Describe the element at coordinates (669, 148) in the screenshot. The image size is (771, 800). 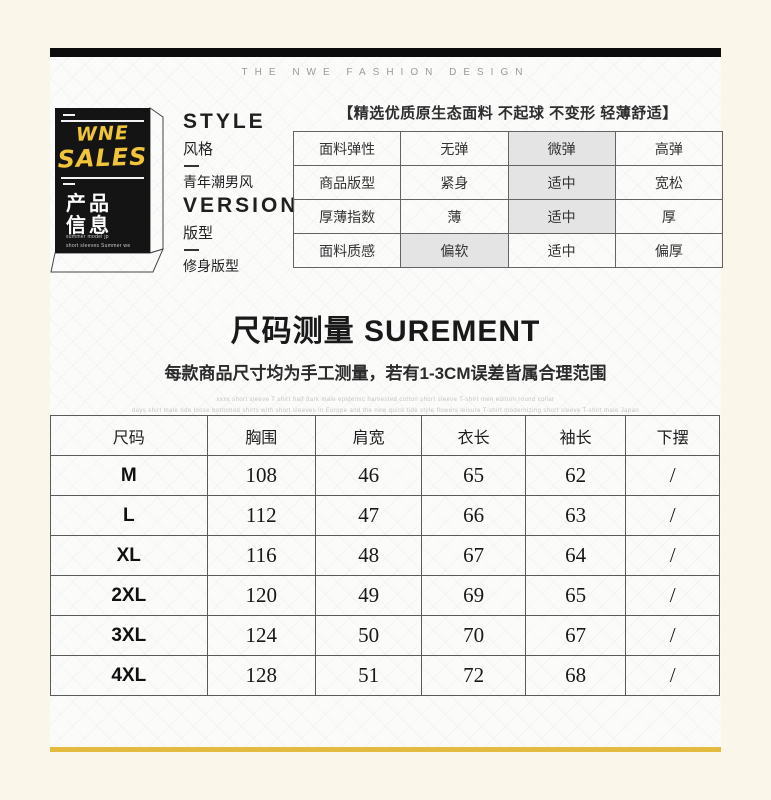
I see `fabric-option-cell: 高弹` at that location.